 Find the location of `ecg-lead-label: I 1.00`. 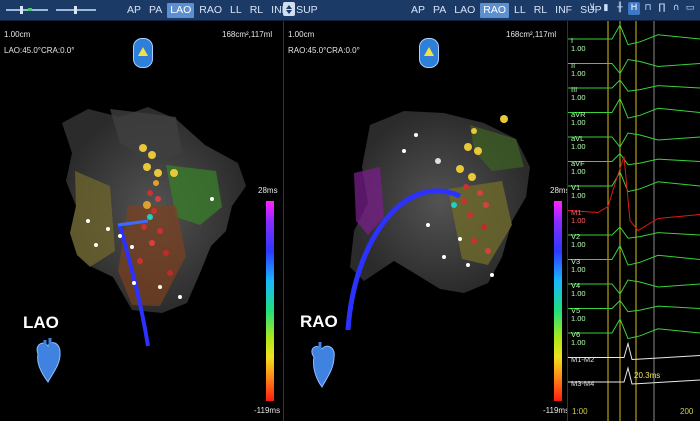

ecg-lead-label: I 1.00 is located at coordinates (578, 44).